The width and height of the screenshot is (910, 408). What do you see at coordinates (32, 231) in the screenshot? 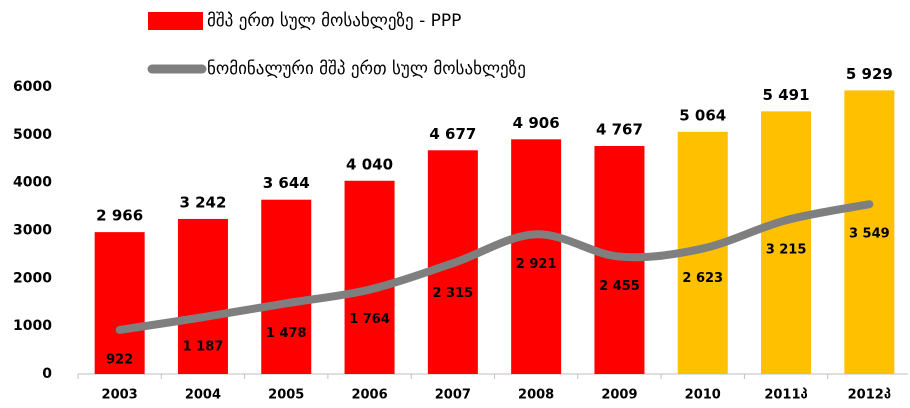
I see `y-tick-label: 3000` at bounding box center [32, 231].